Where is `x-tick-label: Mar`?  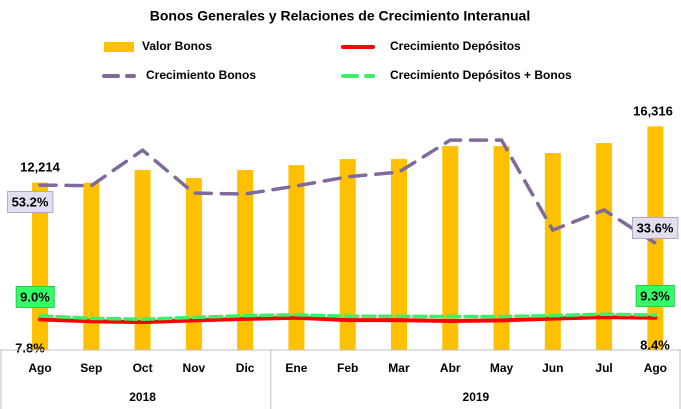
x-tick-label: Mar is located at coordinates (399, 368).